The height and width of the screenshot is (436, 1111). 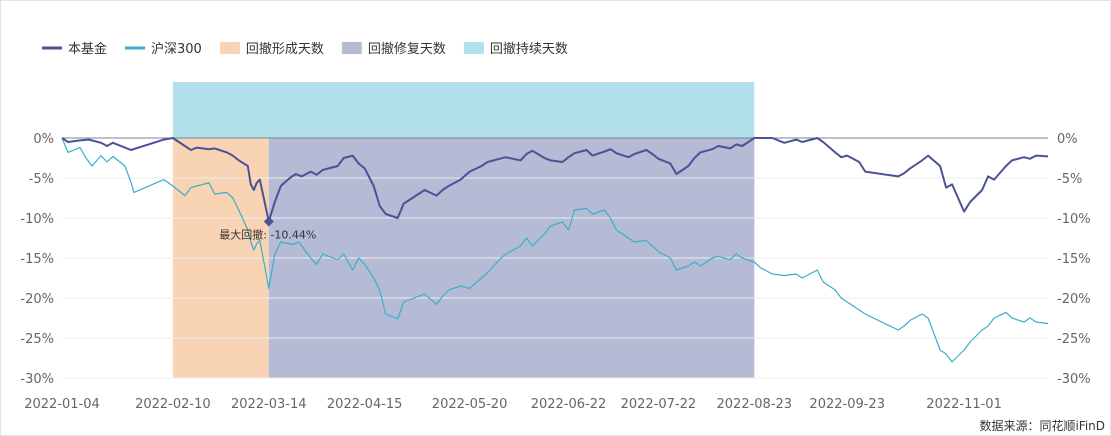 What do you see at coordinates (176, 49) in the screenshot?
I see `legend-label-1: 沪深300` at bounding box center [176, 49].